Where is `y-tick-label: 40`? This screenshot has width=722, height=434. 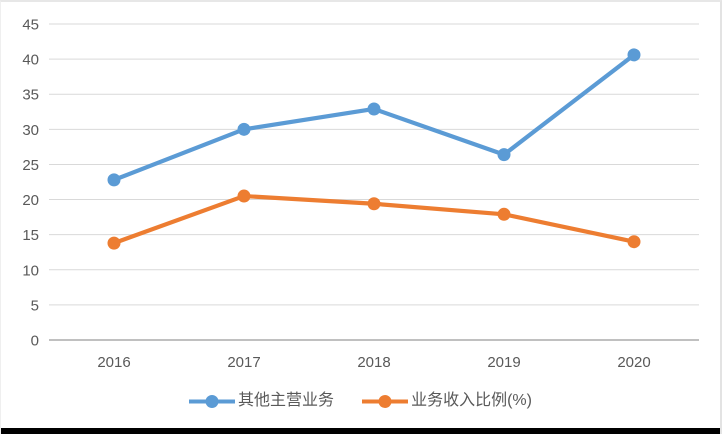 y-tick-label: 40 is located at coordinates (30, 60).